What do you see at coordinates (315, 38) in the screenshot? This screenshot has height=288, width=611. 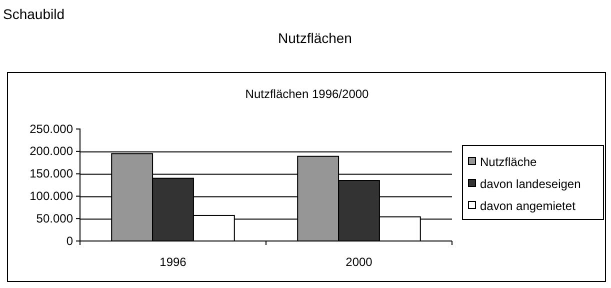 I see `text: Nutzflächen` at bounding box center [315, 38].